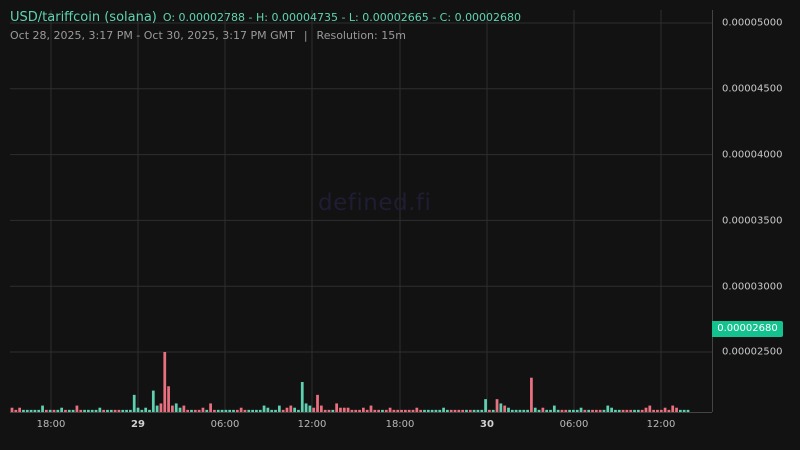  I want to click on time-tick: 18:00, so click(400, 424).